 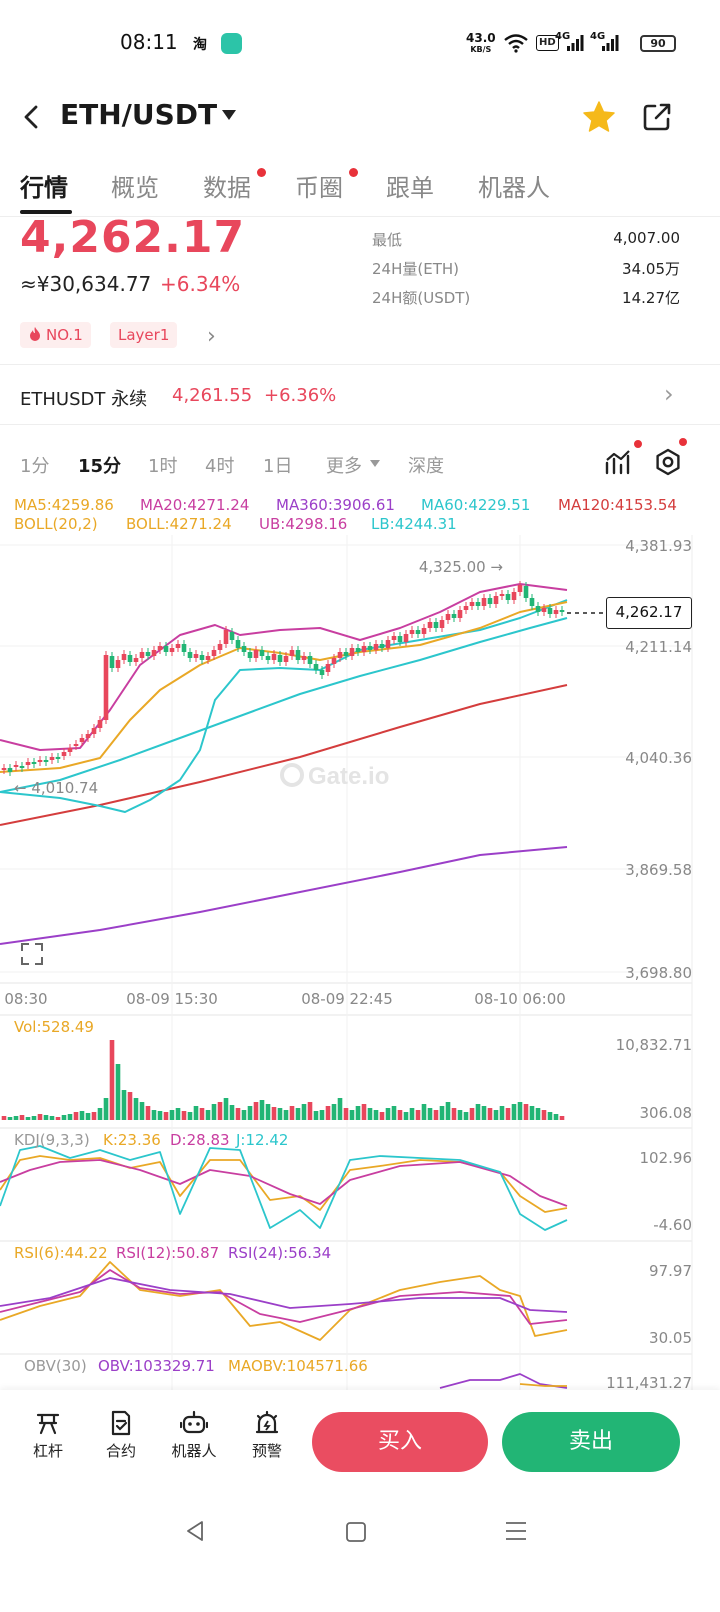 I want to click on interval-1d: 1日, so click(x=278, y=466).